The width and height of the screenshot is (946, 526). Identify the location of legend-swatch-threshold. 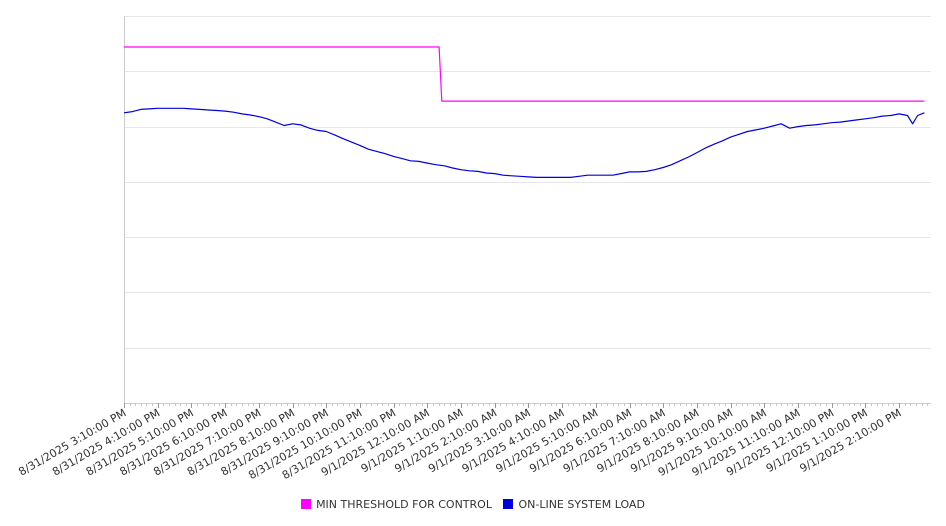
(306, 504).